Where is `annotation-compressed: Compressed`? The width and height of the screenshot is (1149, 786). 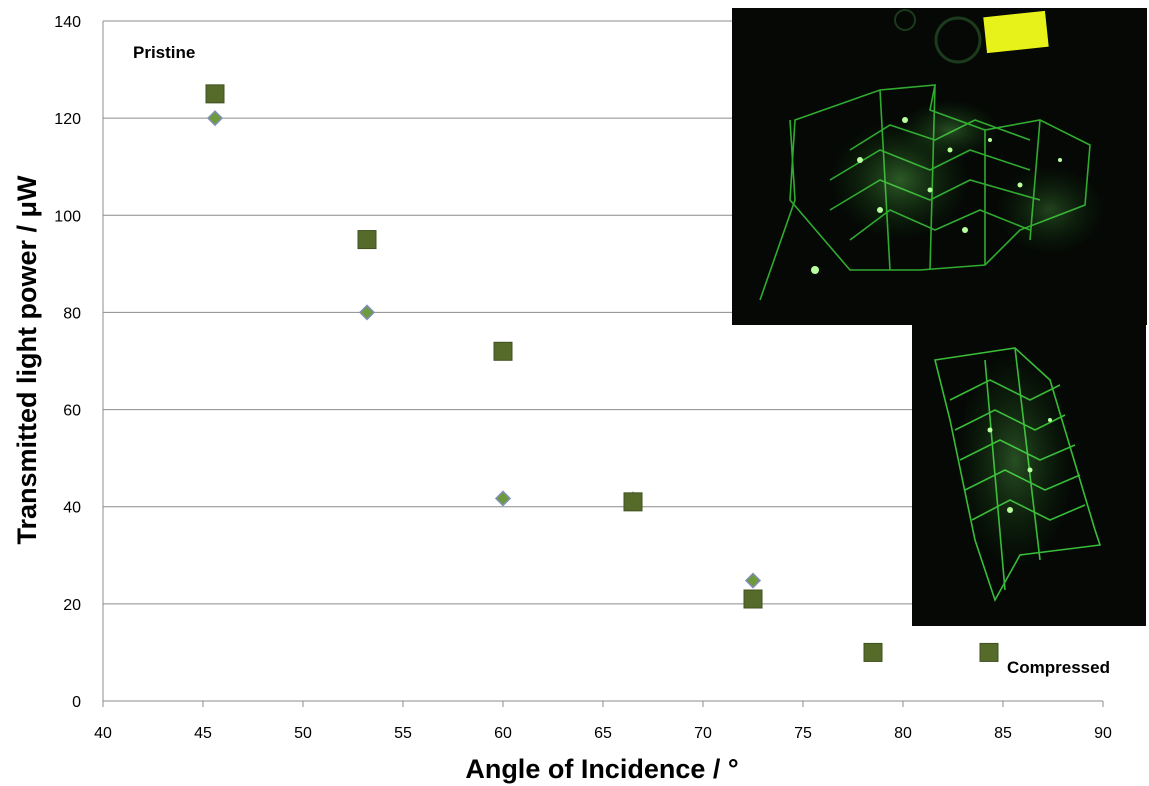
annotation-compressed: Compressed is located at coordinates (1058, 667).